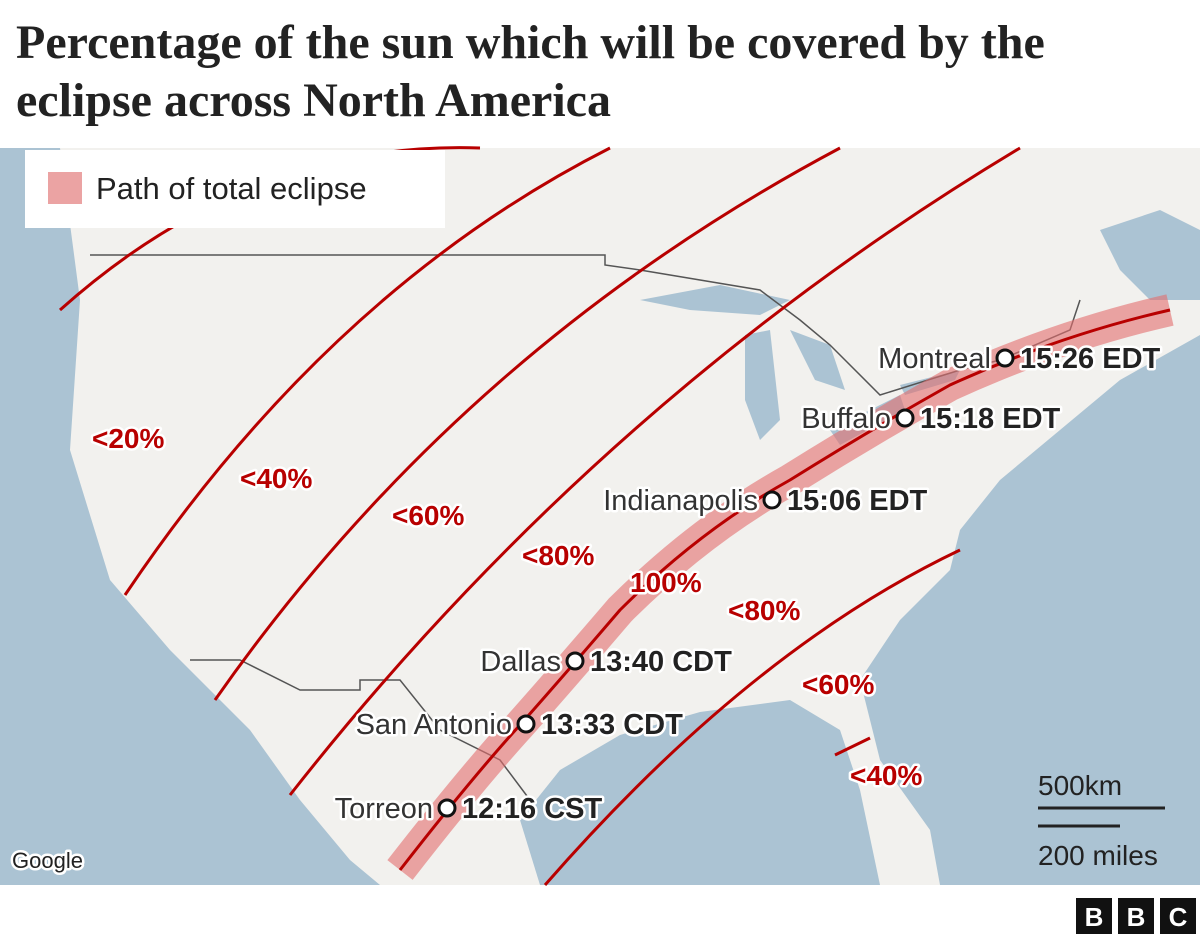 The image size is (1200, 943). I want to click on gulf-of-mexico, so click(700, 792).